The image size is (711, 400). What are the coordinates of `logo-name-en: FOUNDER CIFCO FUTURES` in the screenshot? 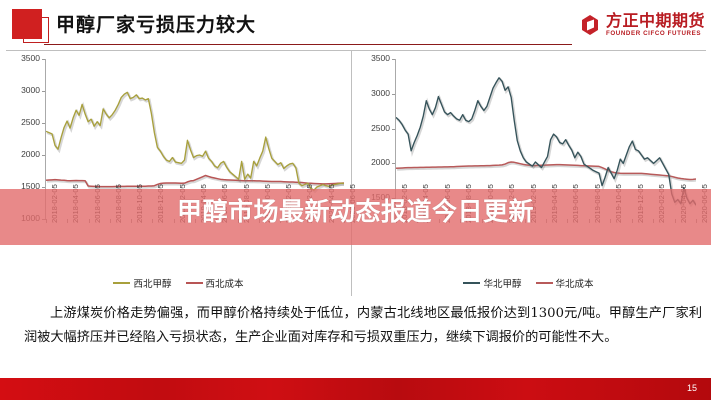 It's located at (653, 33).